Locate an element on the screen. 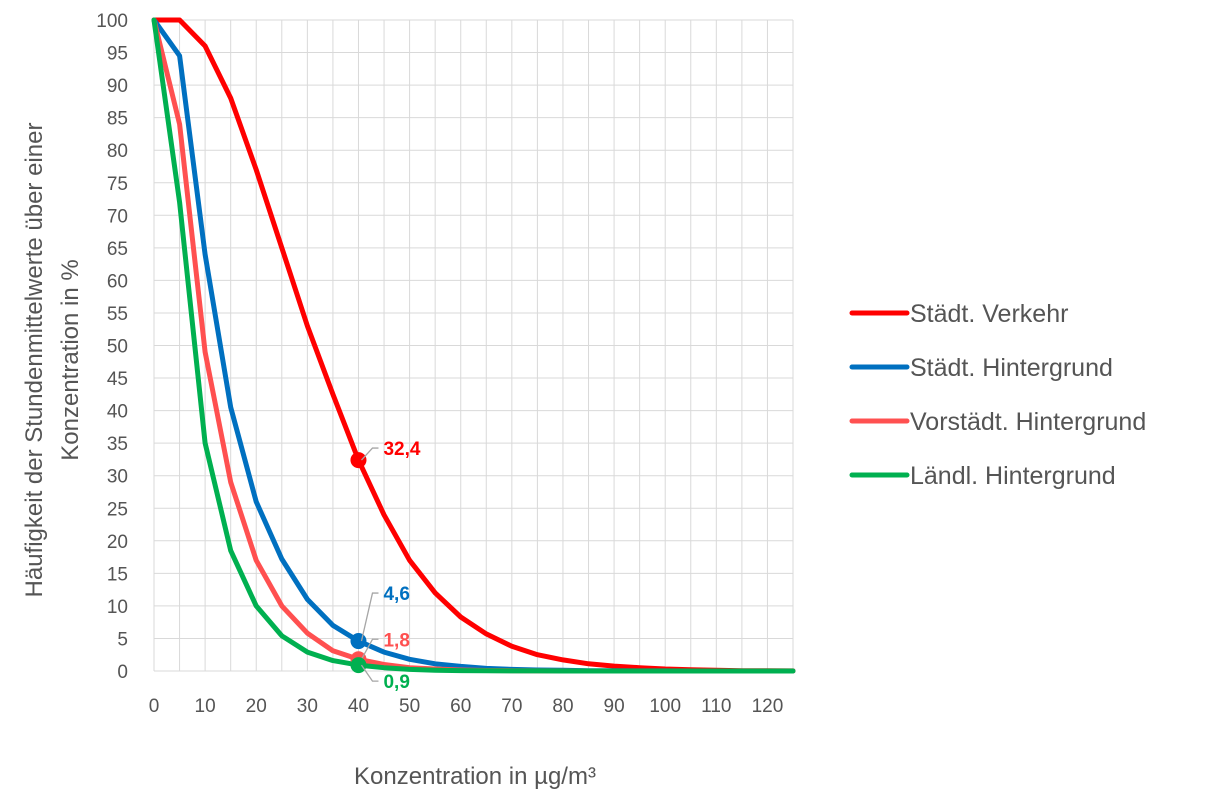 The image size is (1205, 795). y-tick-label: 70 is located at coordinates (117, 216).